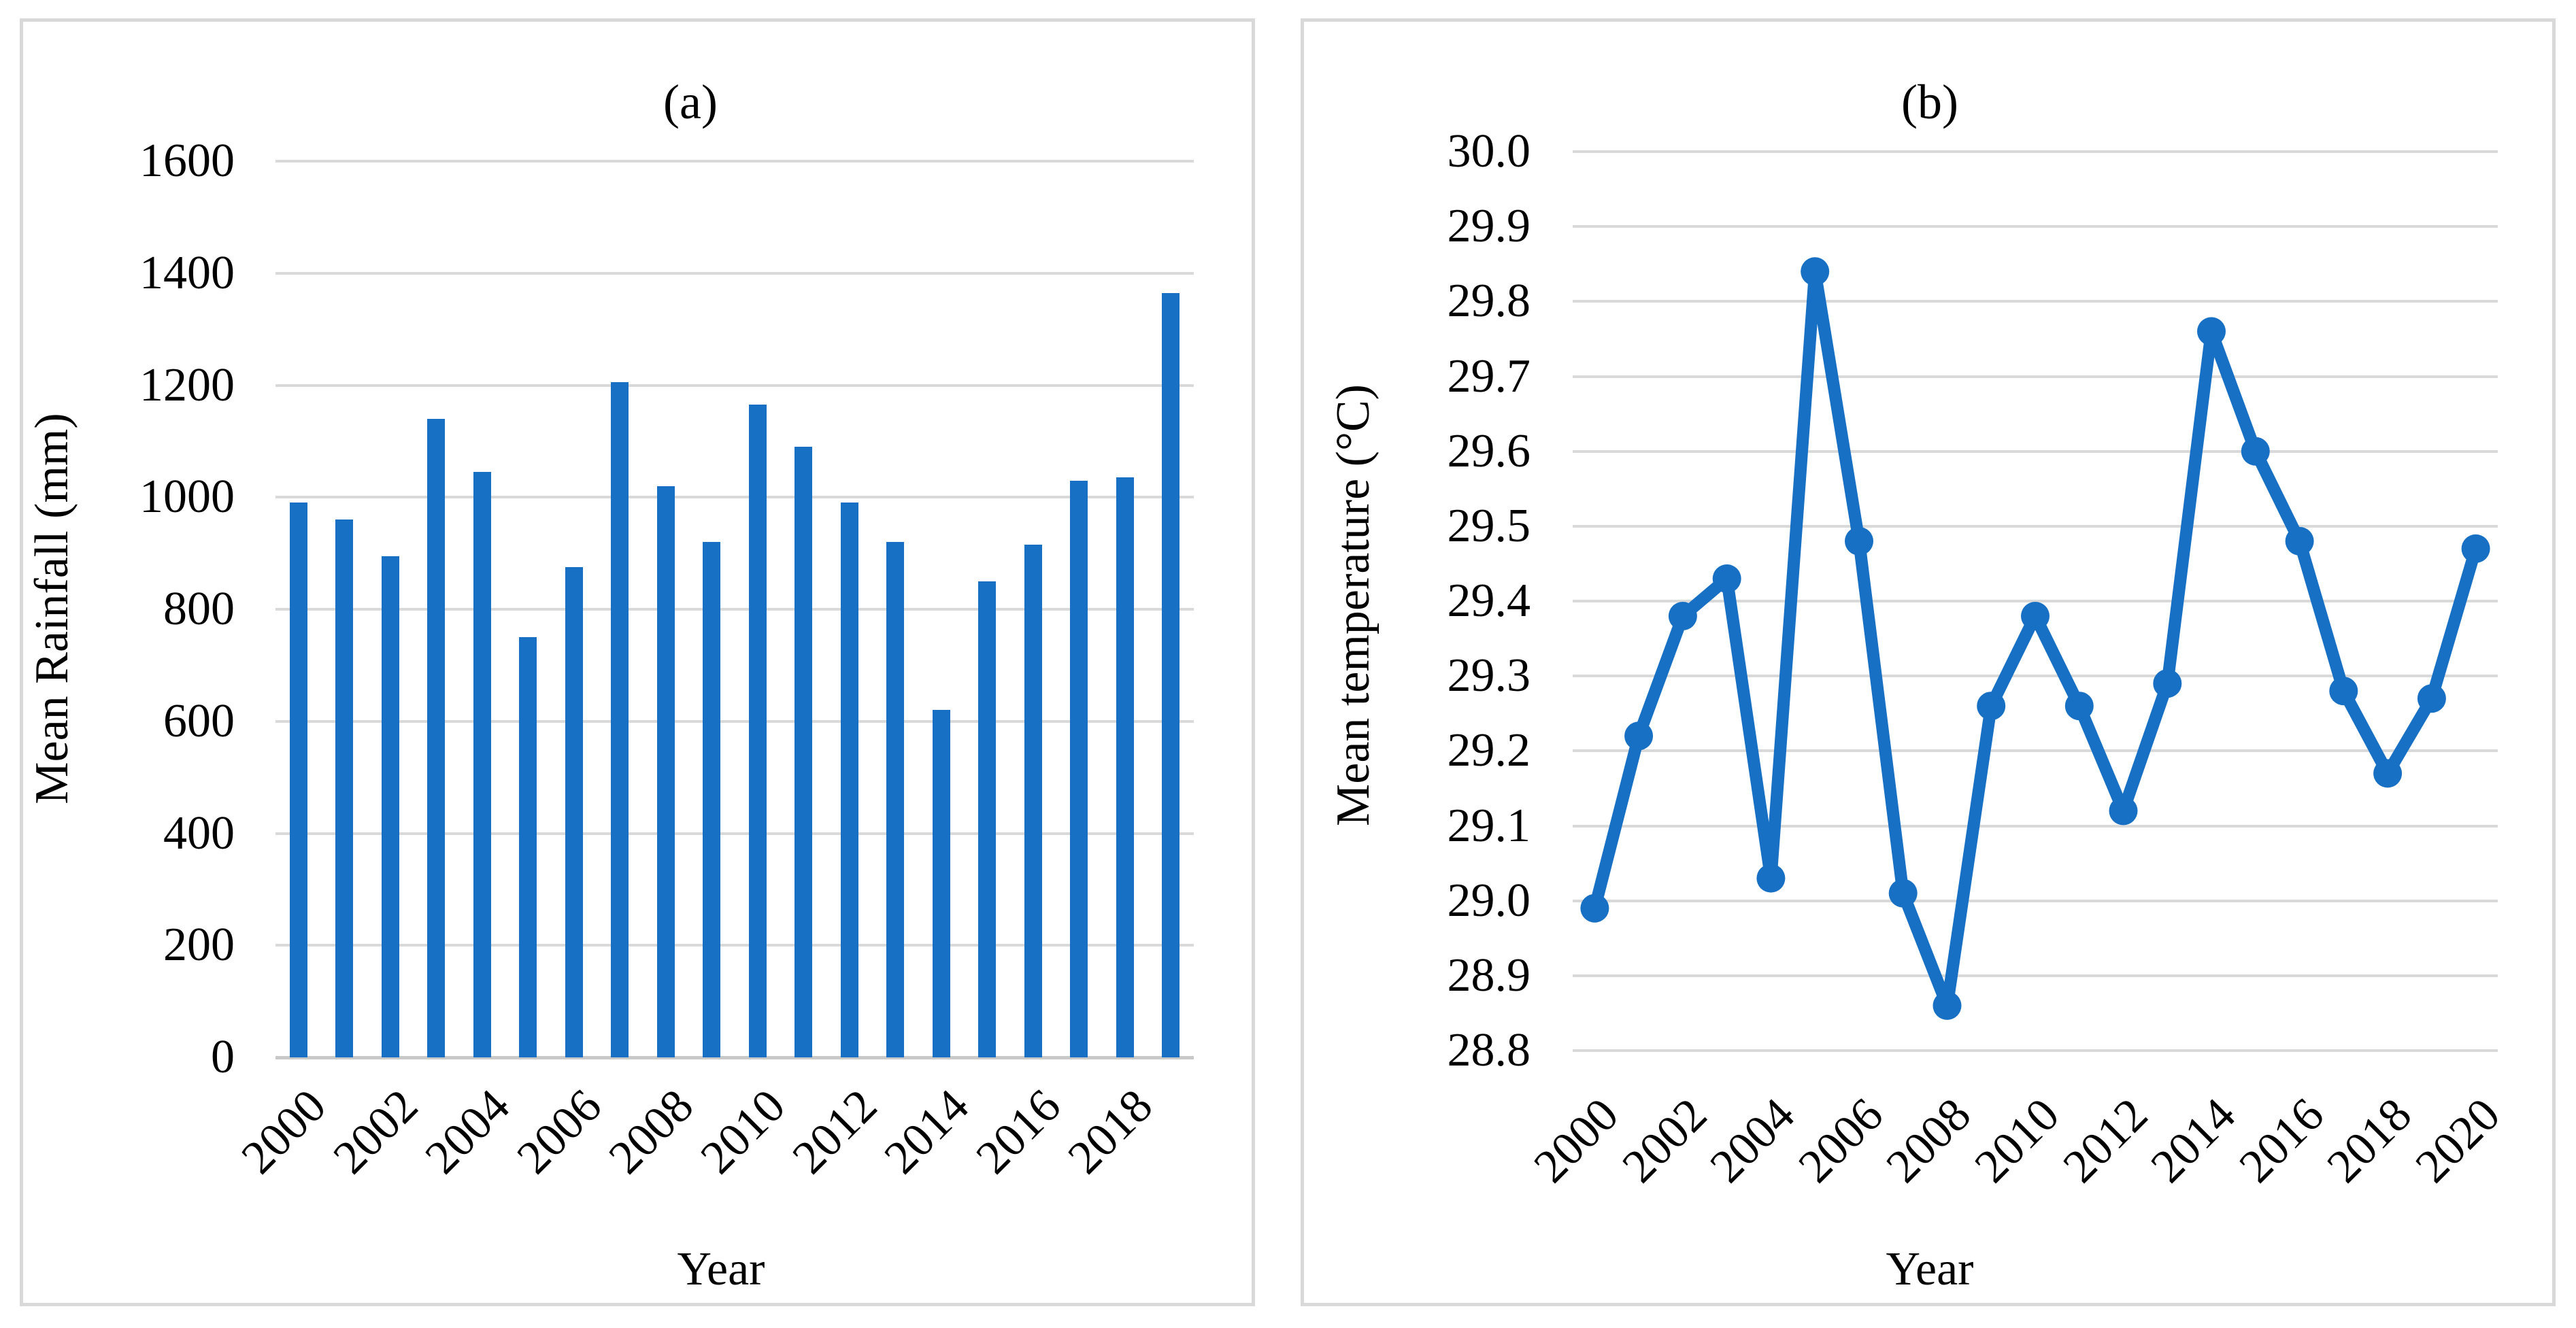 This screenshot has width=2576, height=1328. I want to click on bar-2005, so click(528, 847).